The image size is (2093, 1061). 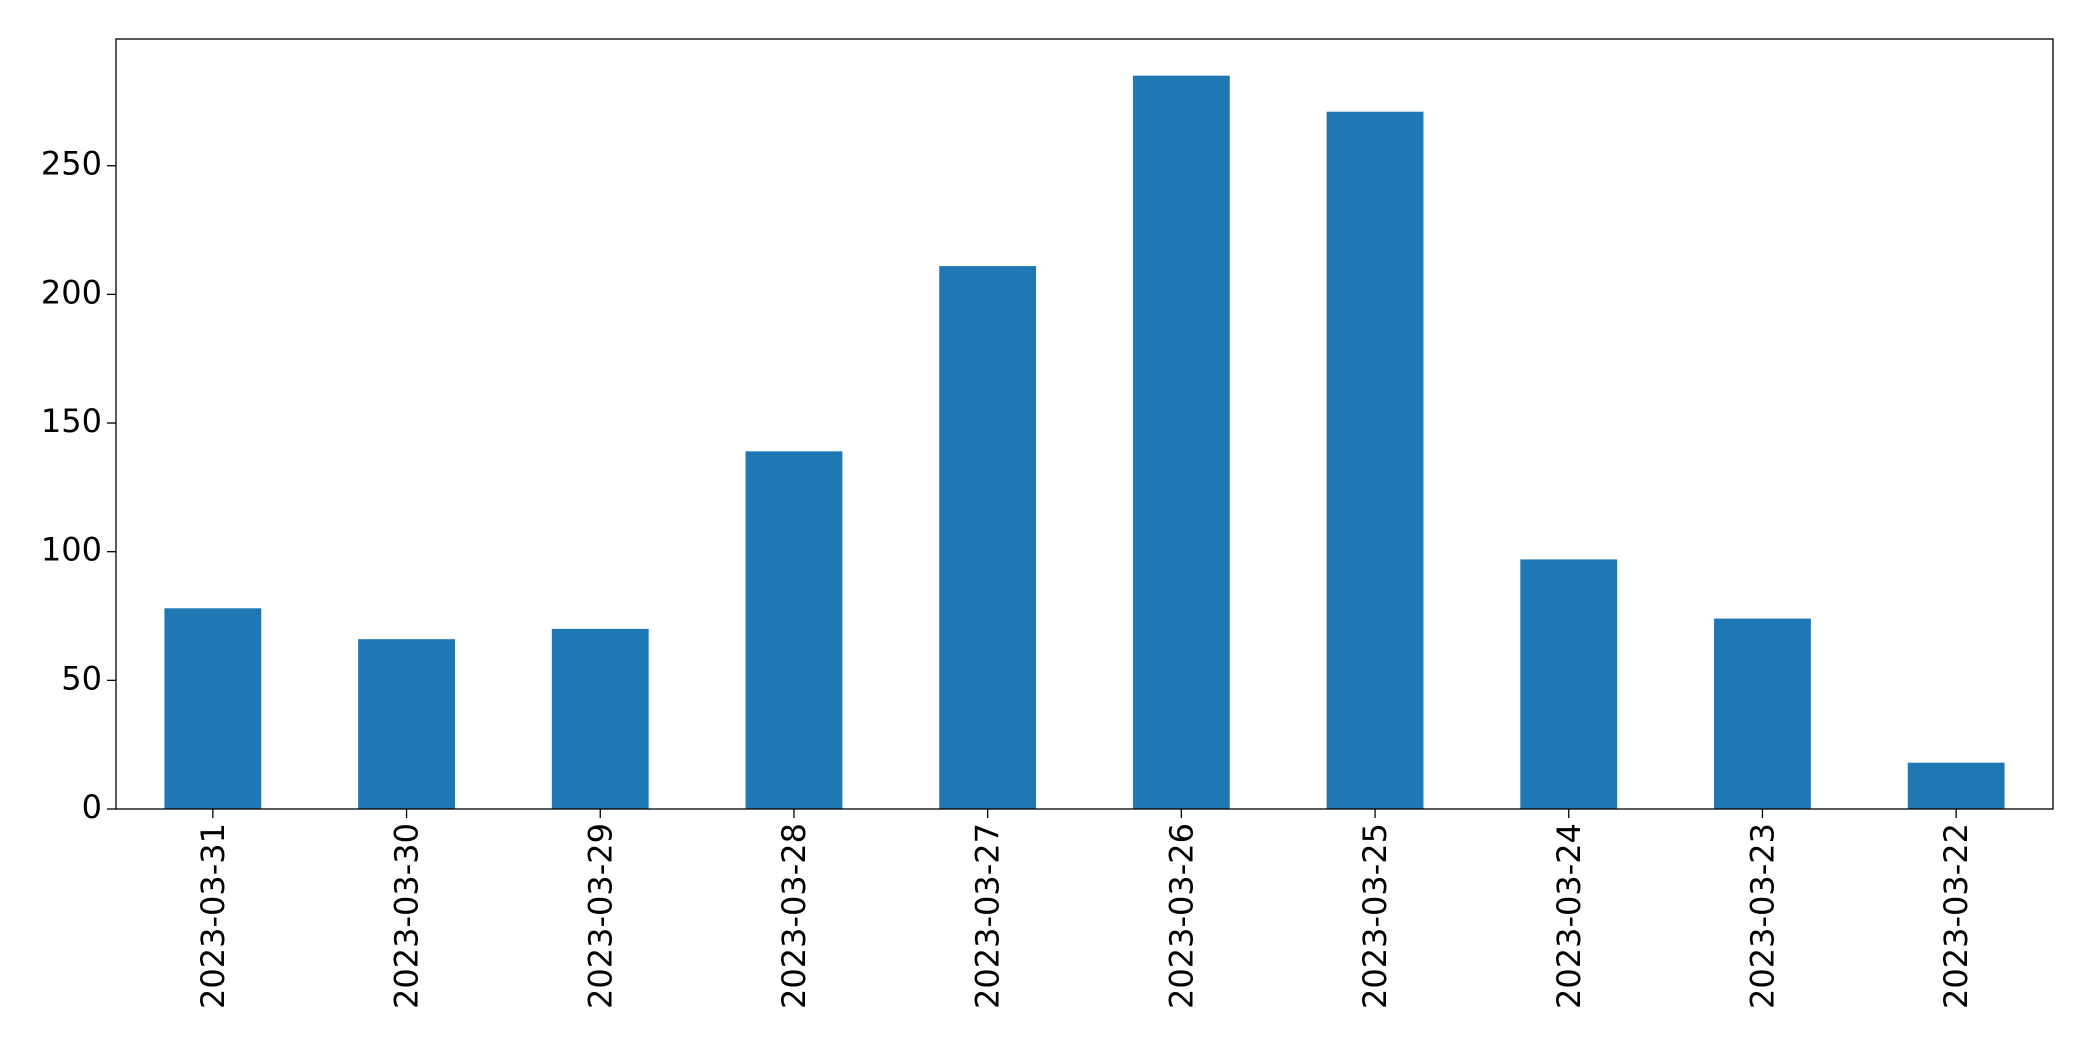 What do you see at coordinates (71, 550) in the screenshot?
I see `y-tick-label: 100` at bounding box center [71, 550].